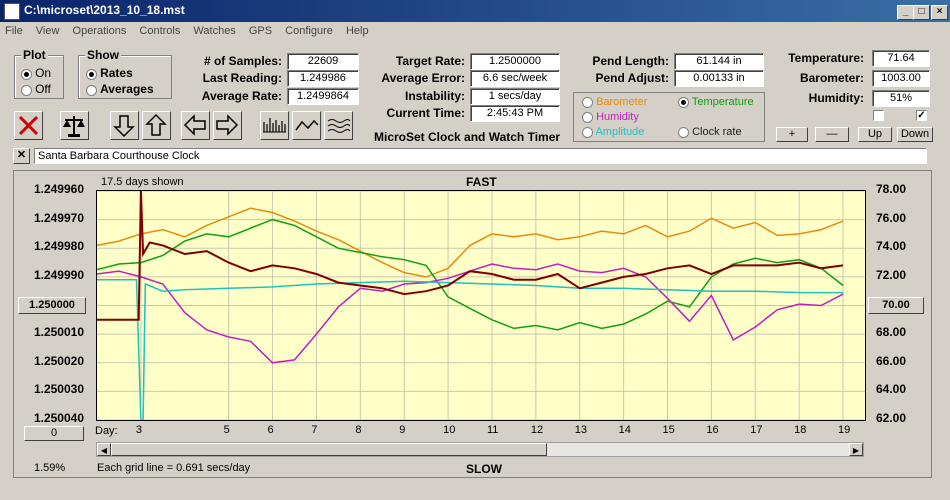 This screenshot has height=500, width=950. What do you see at coordinates (831, 78) in the screenshot?
I see `barometer-label: Barometer:` at bounding box center [831, 78].